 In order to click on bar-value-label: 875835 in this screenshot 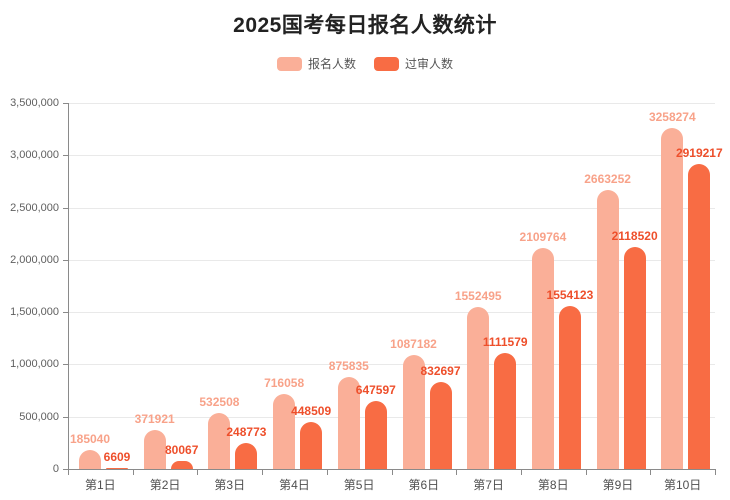, I will do `click(348, 366)`.